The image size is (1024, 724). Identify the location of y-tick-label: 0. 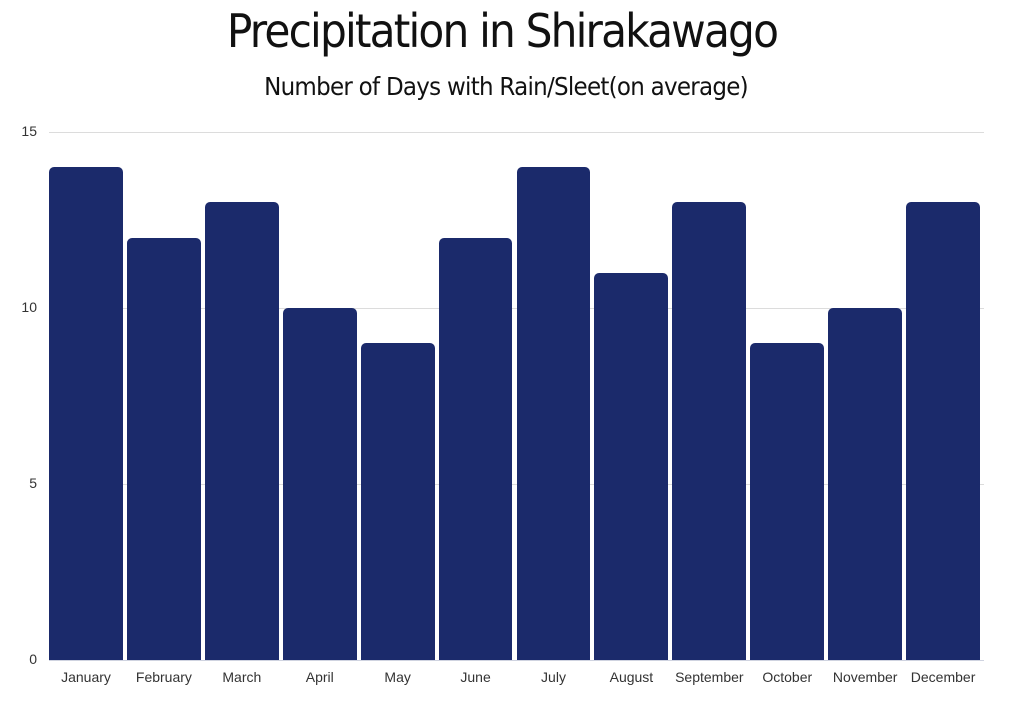
(33, 659).